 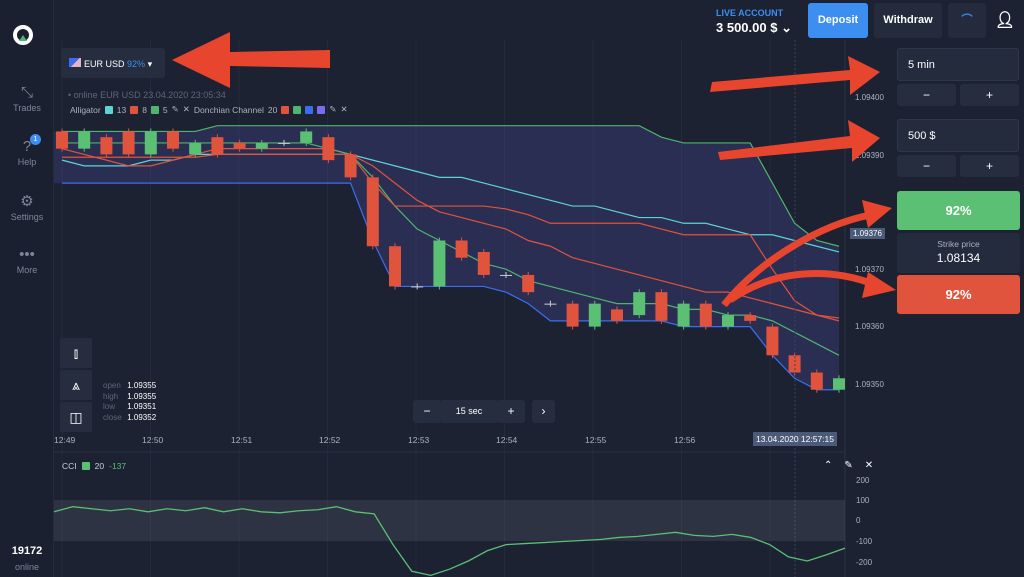 I want to click on time-tick: 12:55, so click(x=596, y=440).